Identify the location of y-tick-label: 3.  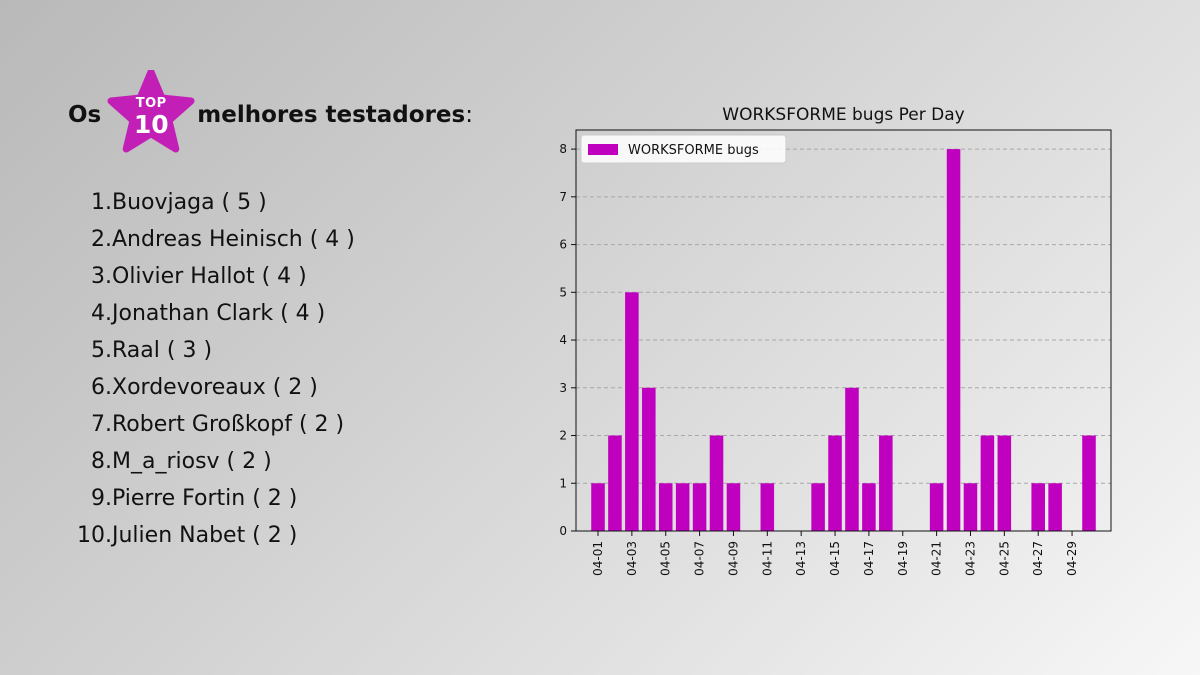
(563, 388).